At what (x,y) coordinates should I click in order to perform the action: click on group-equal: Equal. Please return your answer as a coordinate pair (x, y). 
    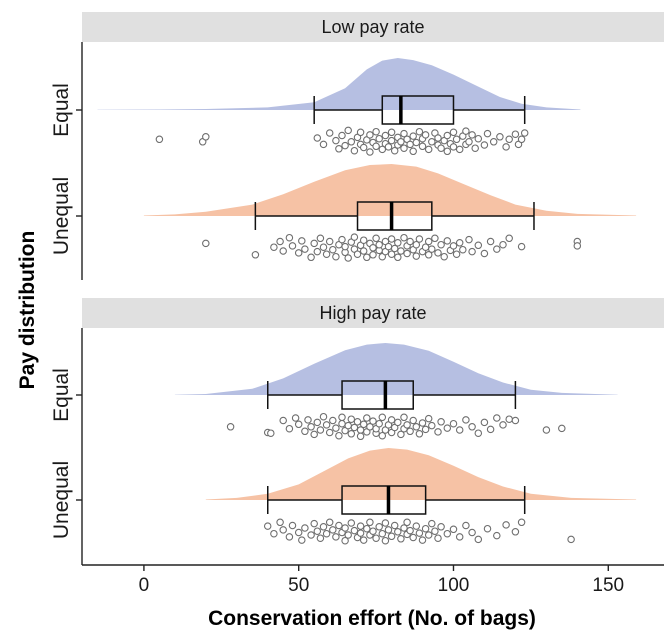
    Looking at the image, I should click on (334, 392).